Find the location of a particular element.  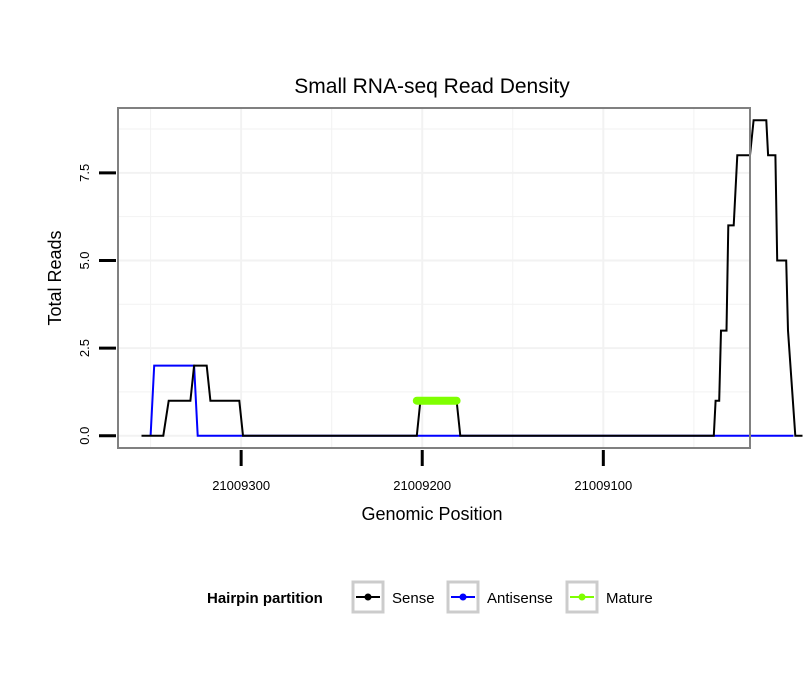

x-axis-label: Genomic Position is located at coordinates (431, 514).